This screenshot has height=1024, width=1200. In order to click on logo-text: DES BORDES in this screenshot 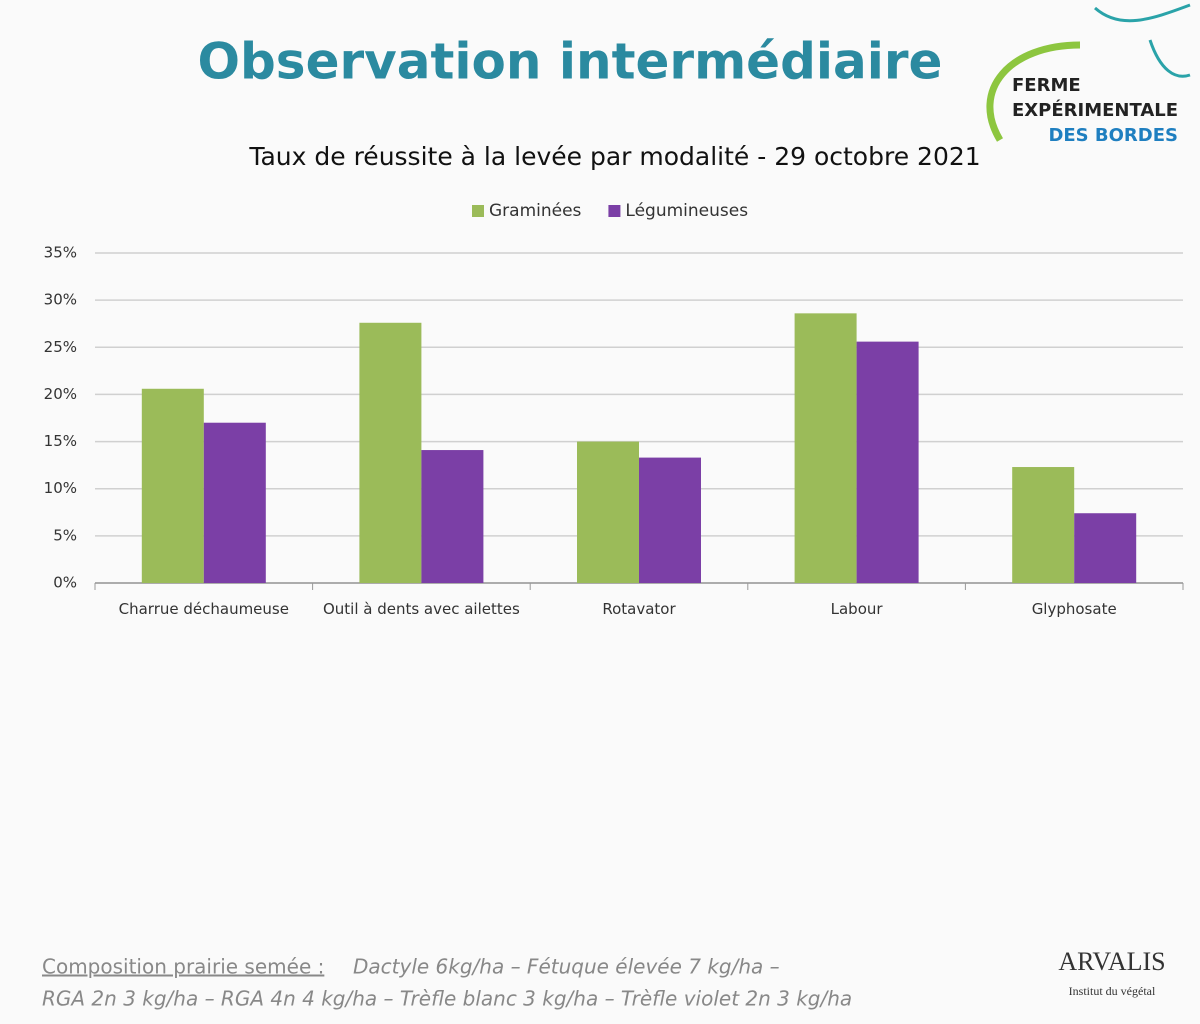, I will do `click(1113, 135)`.